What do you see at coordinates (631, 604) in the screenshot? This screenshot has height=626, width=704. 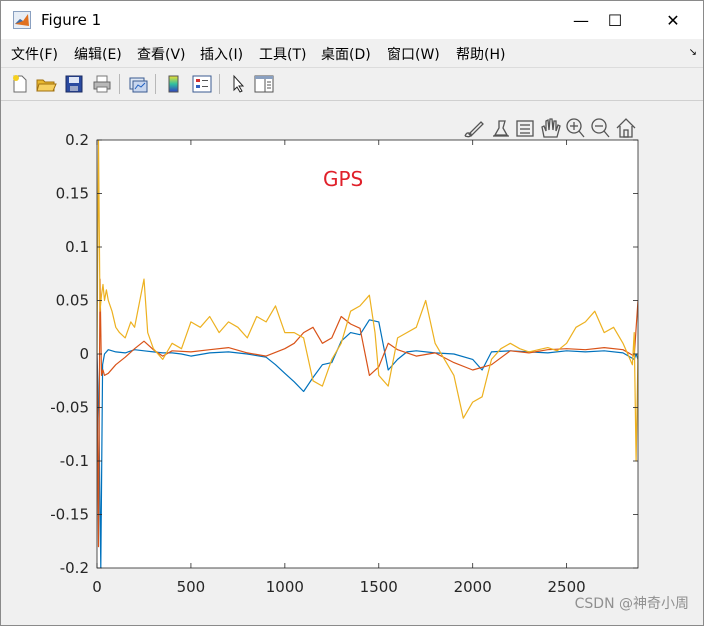 I see `csdn-watermark: CSDN @神奇小周` at bounding box center [631, 604].